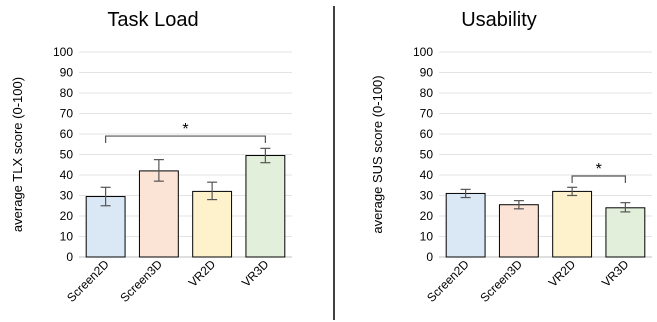 This screenshot has width=657, height=322. Describe the element at coordinates (499, 20) in the screenshot. I see `chart-title: Usability` at that location.